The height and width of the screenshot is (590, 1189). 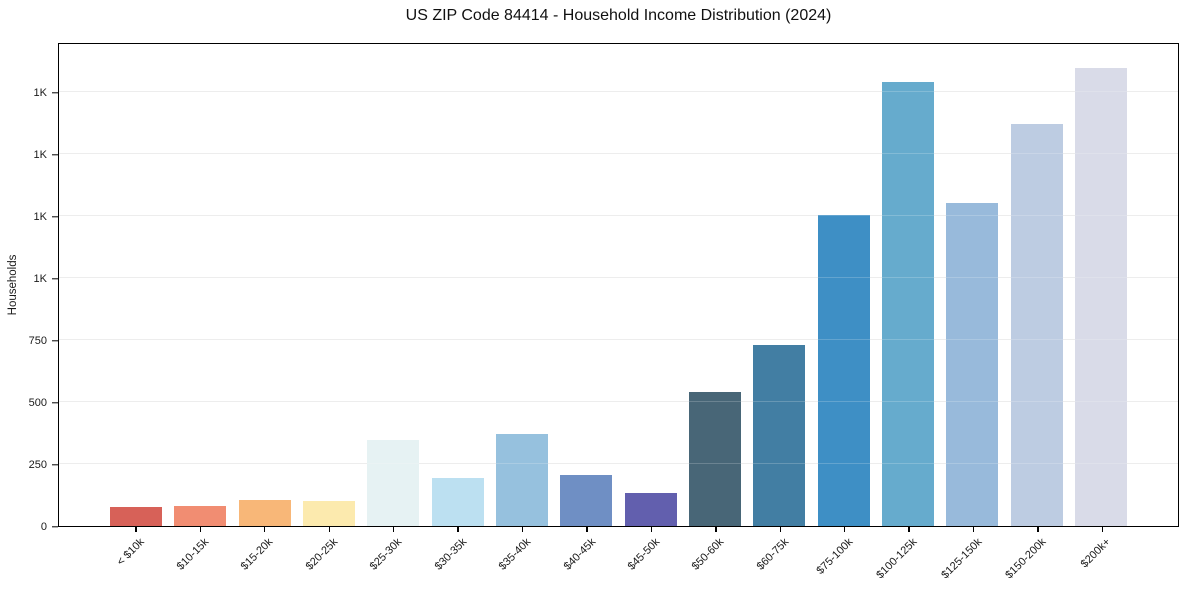 I want to click on x-axis-slot: $25-30k, so click(x=393, y=558).